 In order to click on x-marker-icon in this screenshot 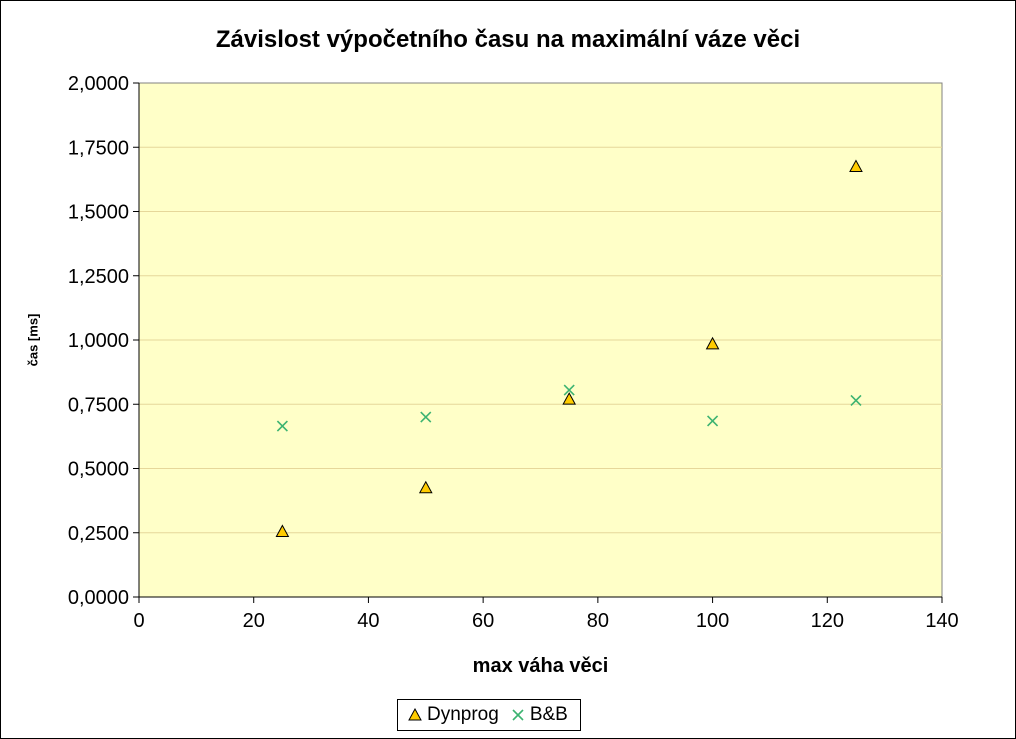, I will do `click(518, 715)`.